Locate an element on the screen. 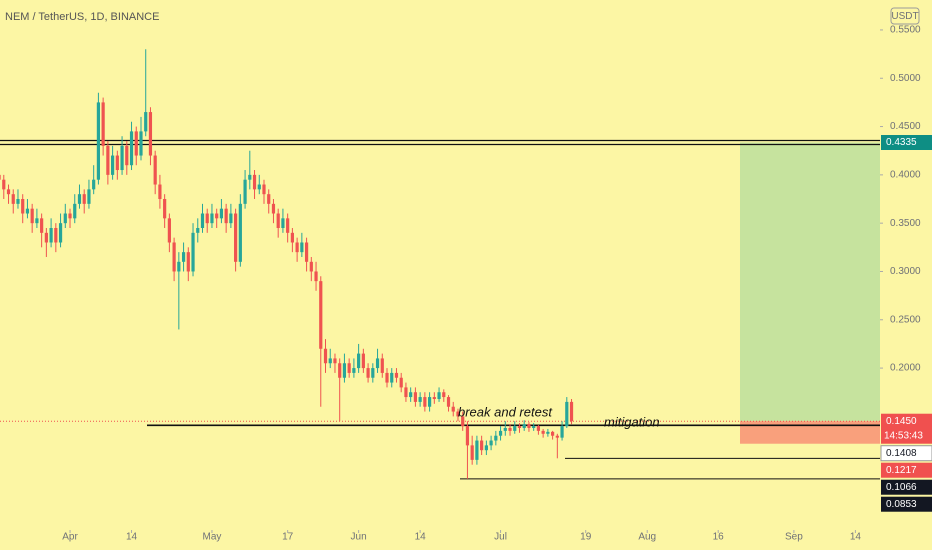 Image resolution: width=932 pixels, height=550 pixels. y-tick-label: 0.5000 is located at coordinates (905, 78).